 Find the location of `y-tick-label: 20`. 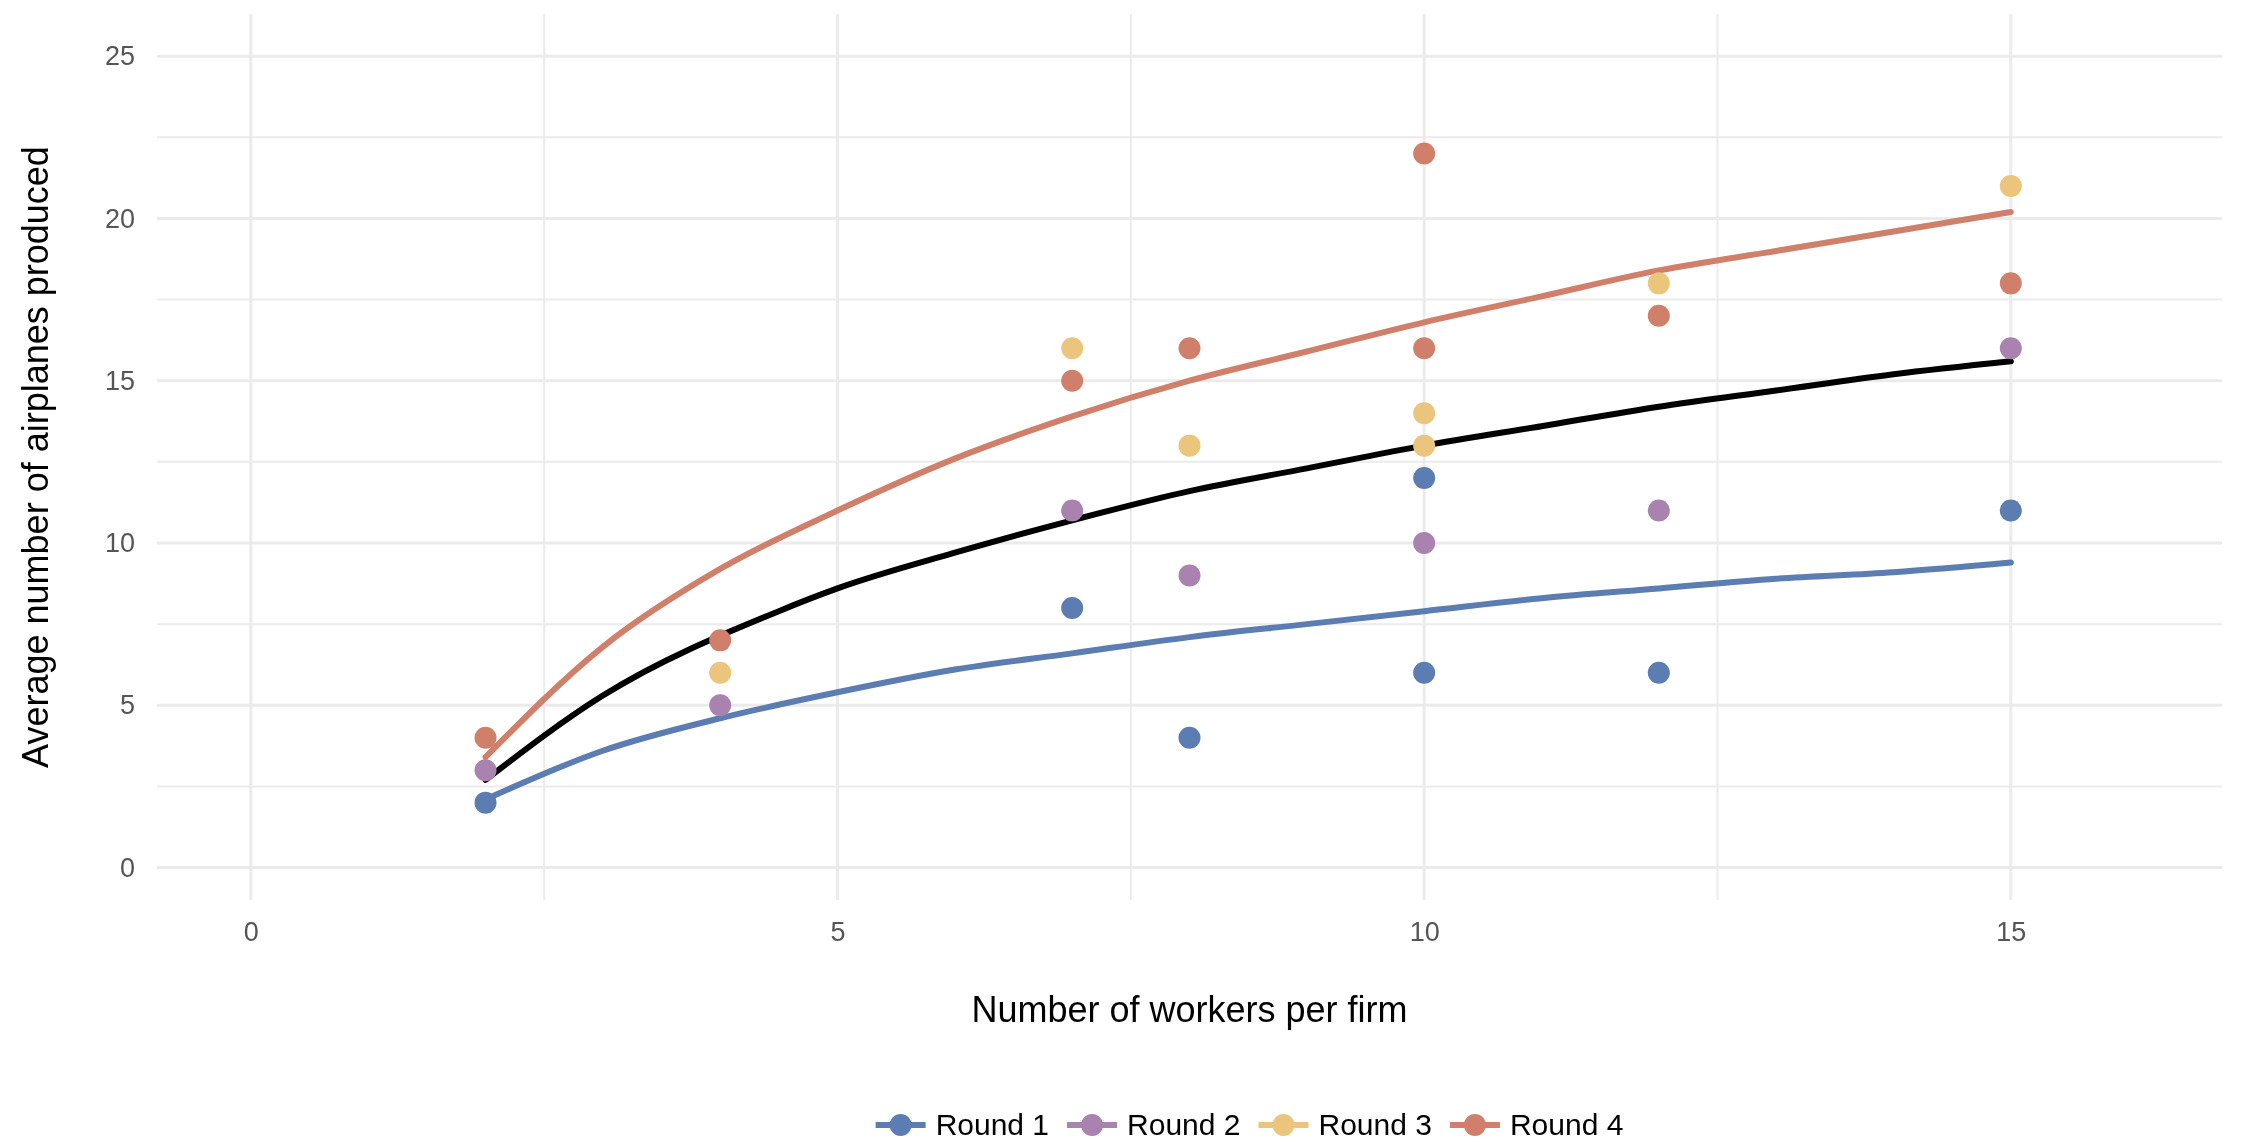

y-tick-label: 20 is located at coordinates (119, 218).